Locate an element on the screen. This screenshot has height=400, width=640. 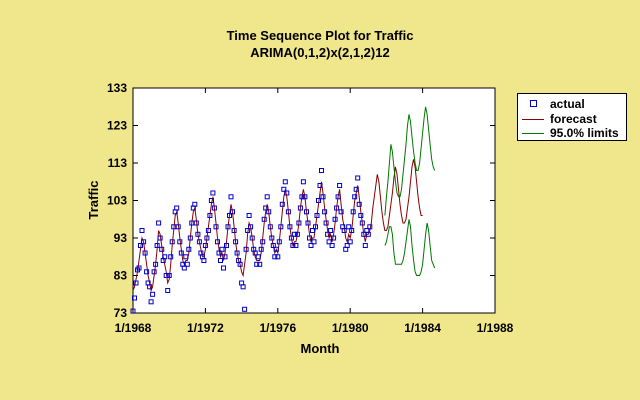
y-tick-label: 83 is located at coordinates (121, 276).